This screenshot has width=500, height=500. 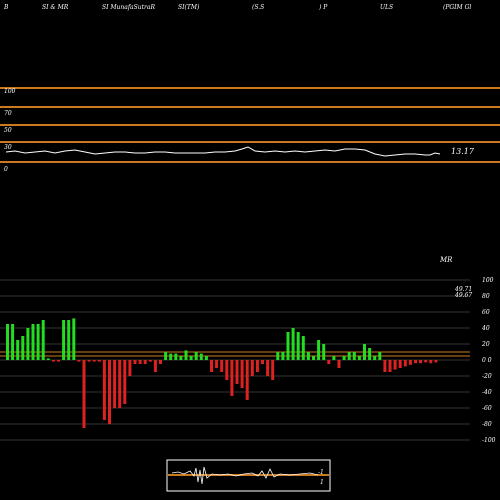 What do you see at coordinates (8, 113) in the screenshot?
I see `rsi-label-70: 70` at bounding box center [8, 113].